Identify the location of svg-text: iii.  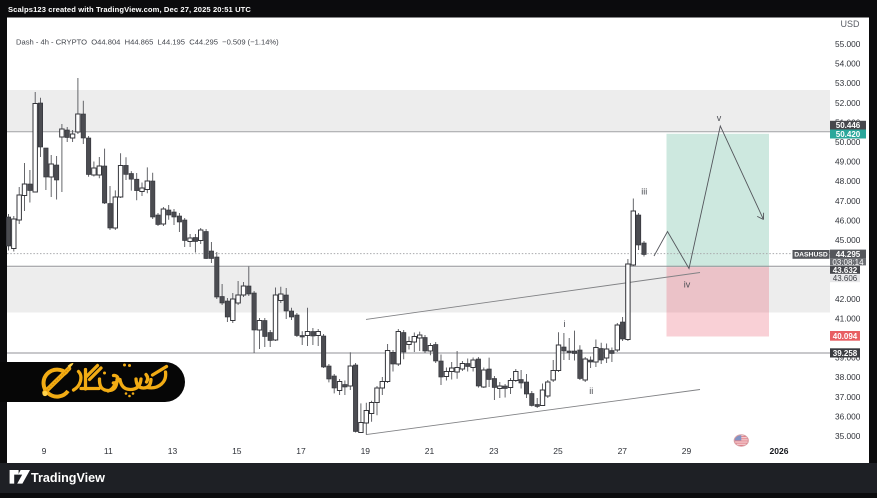
(644, 192).